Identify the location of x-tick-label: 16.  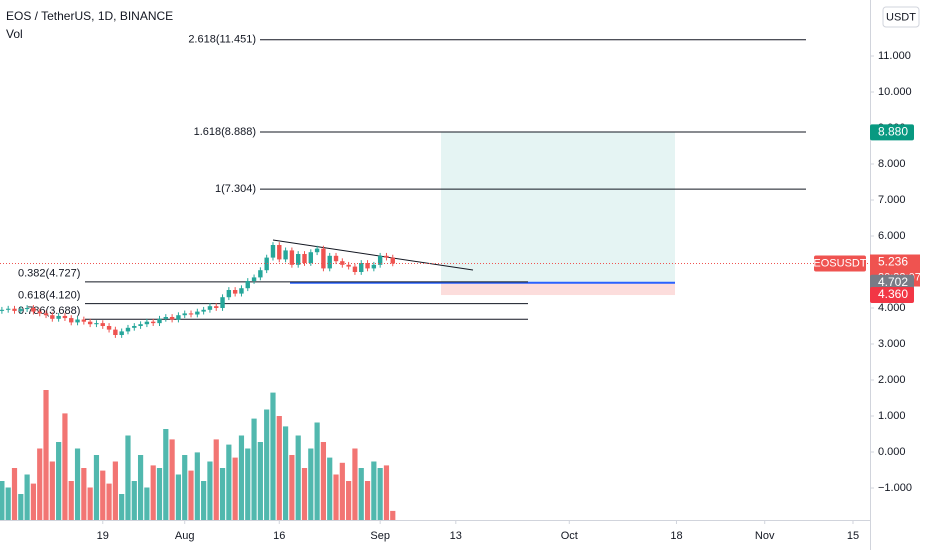
(279, 536).